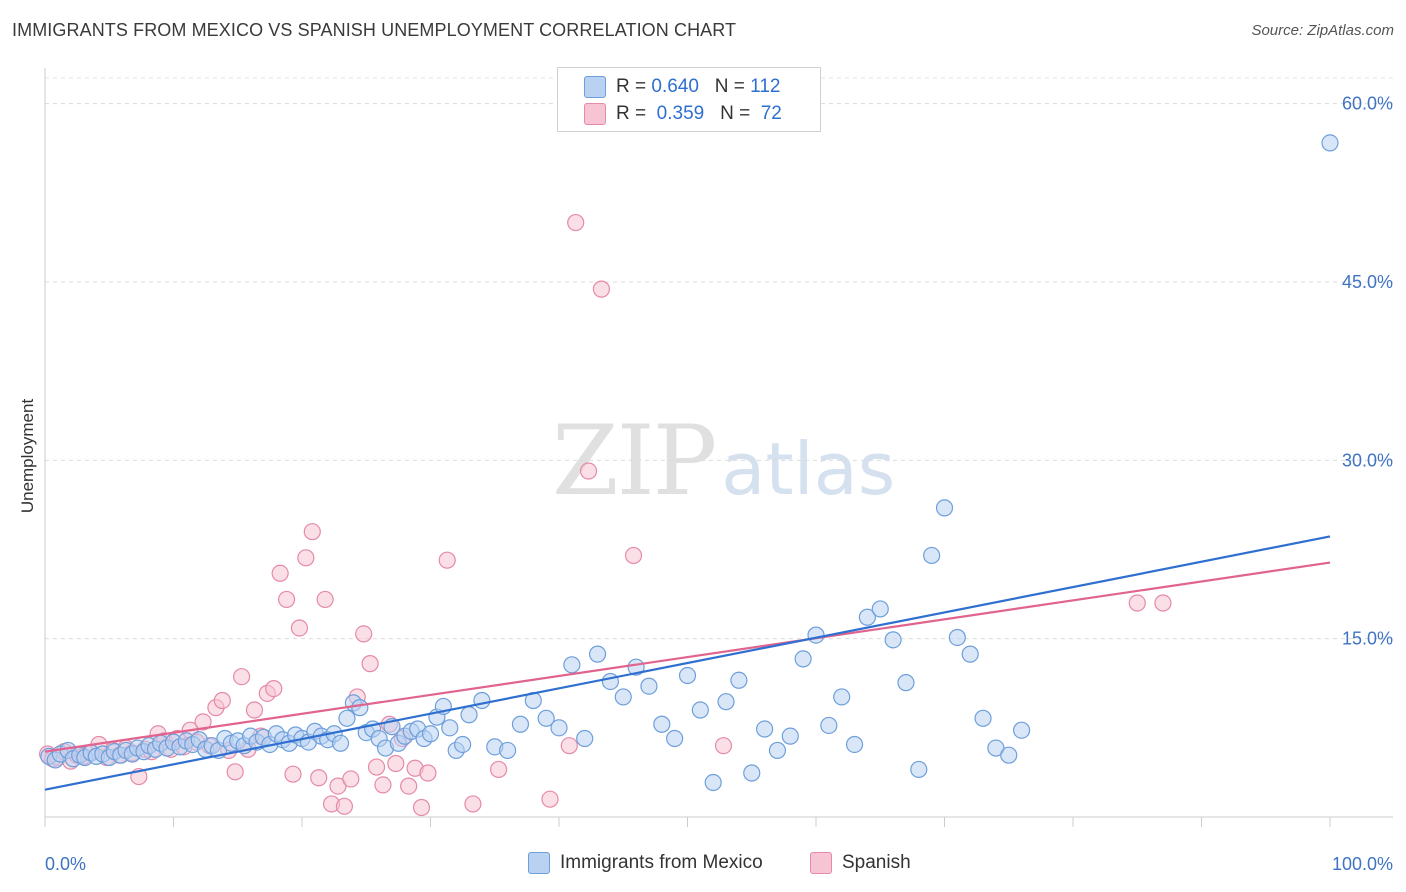  Describe the element at coordinates (765, 86) in the screenshot. I see `legend-n-value: 112` at that location.